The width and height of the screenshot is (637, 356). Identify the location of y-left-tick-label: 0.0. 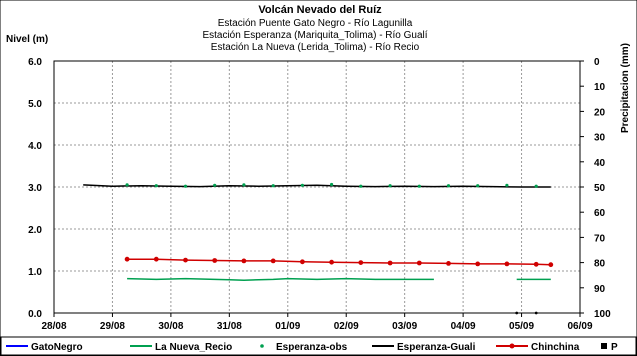
(35, 314).